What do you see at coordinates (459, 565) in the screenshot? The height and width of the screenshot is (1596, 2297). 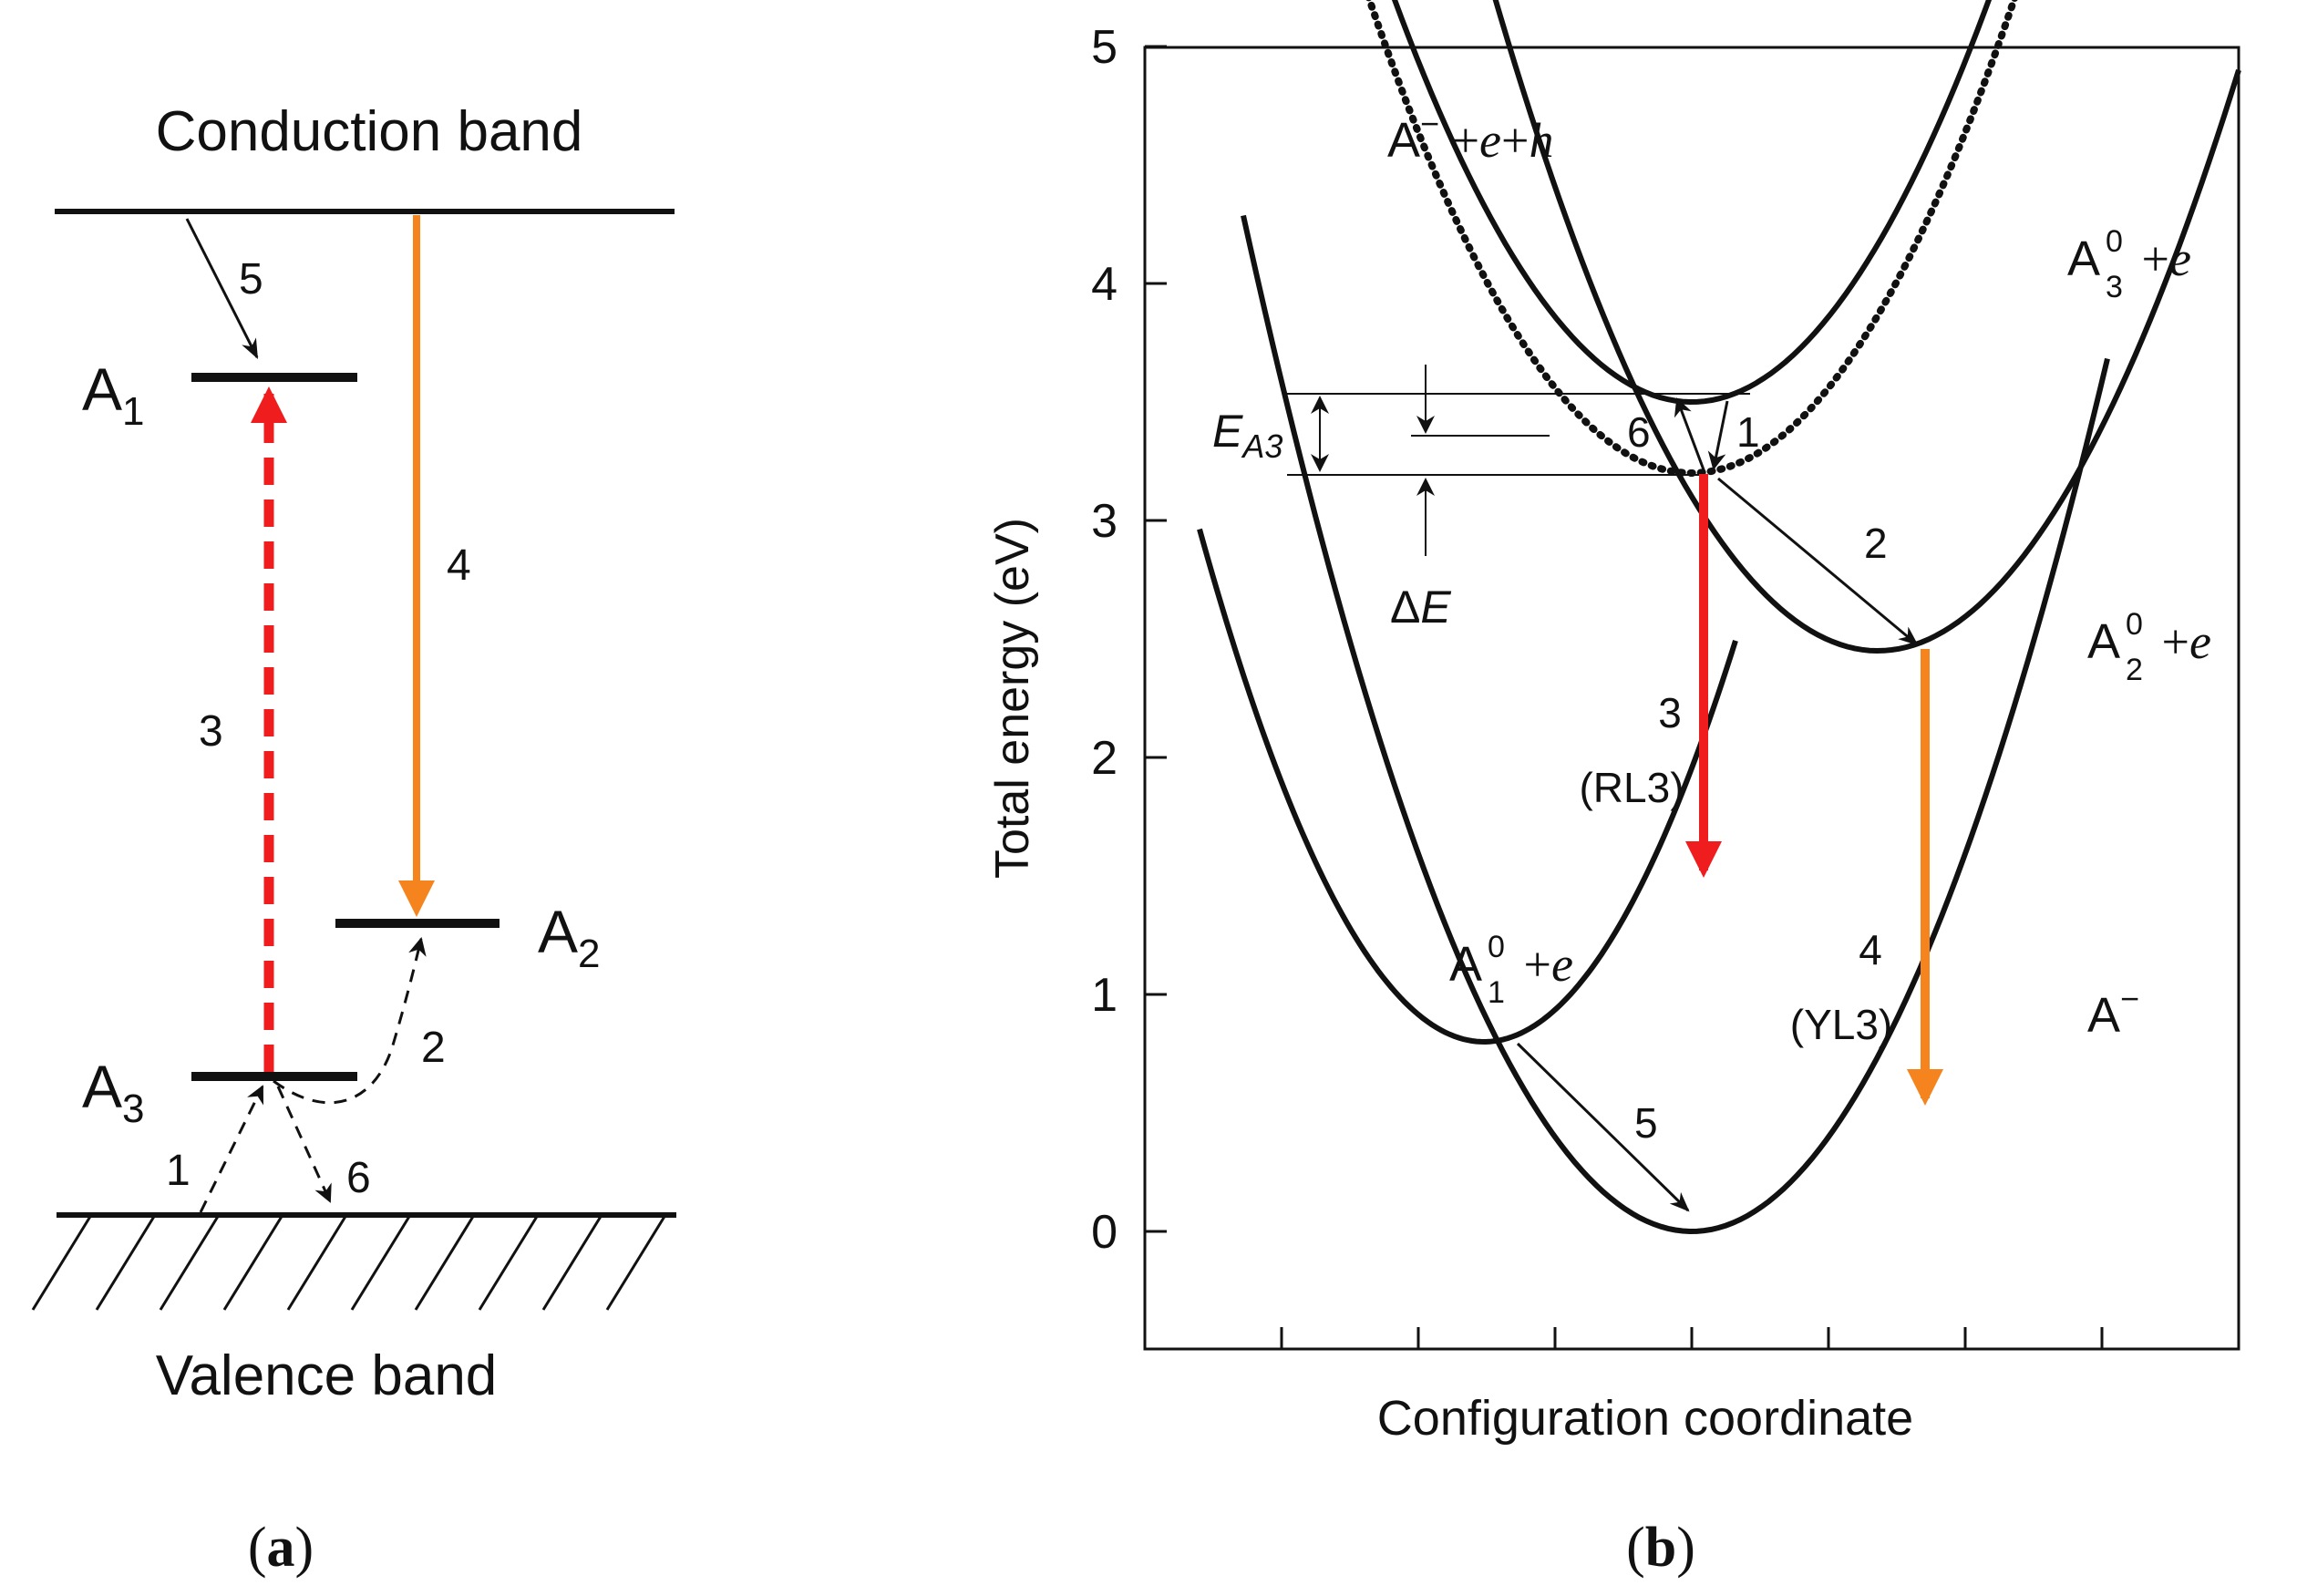 I see `transition-4-label: 4` at bounding box center [459, 565].